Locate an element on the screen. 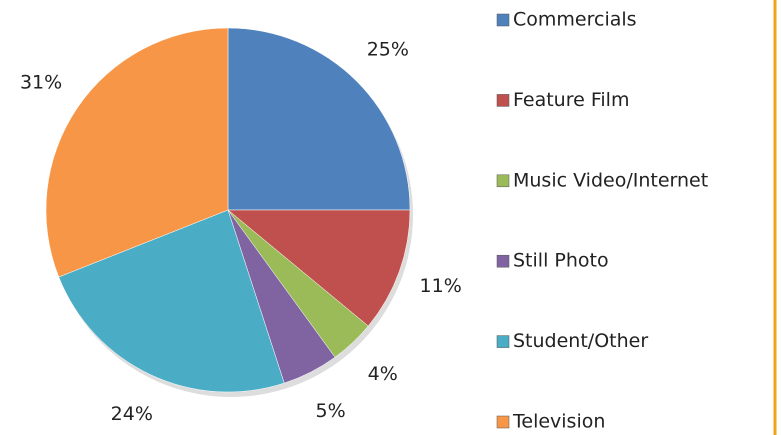  legend-label: Commercials is located at coordinates (575, 20).